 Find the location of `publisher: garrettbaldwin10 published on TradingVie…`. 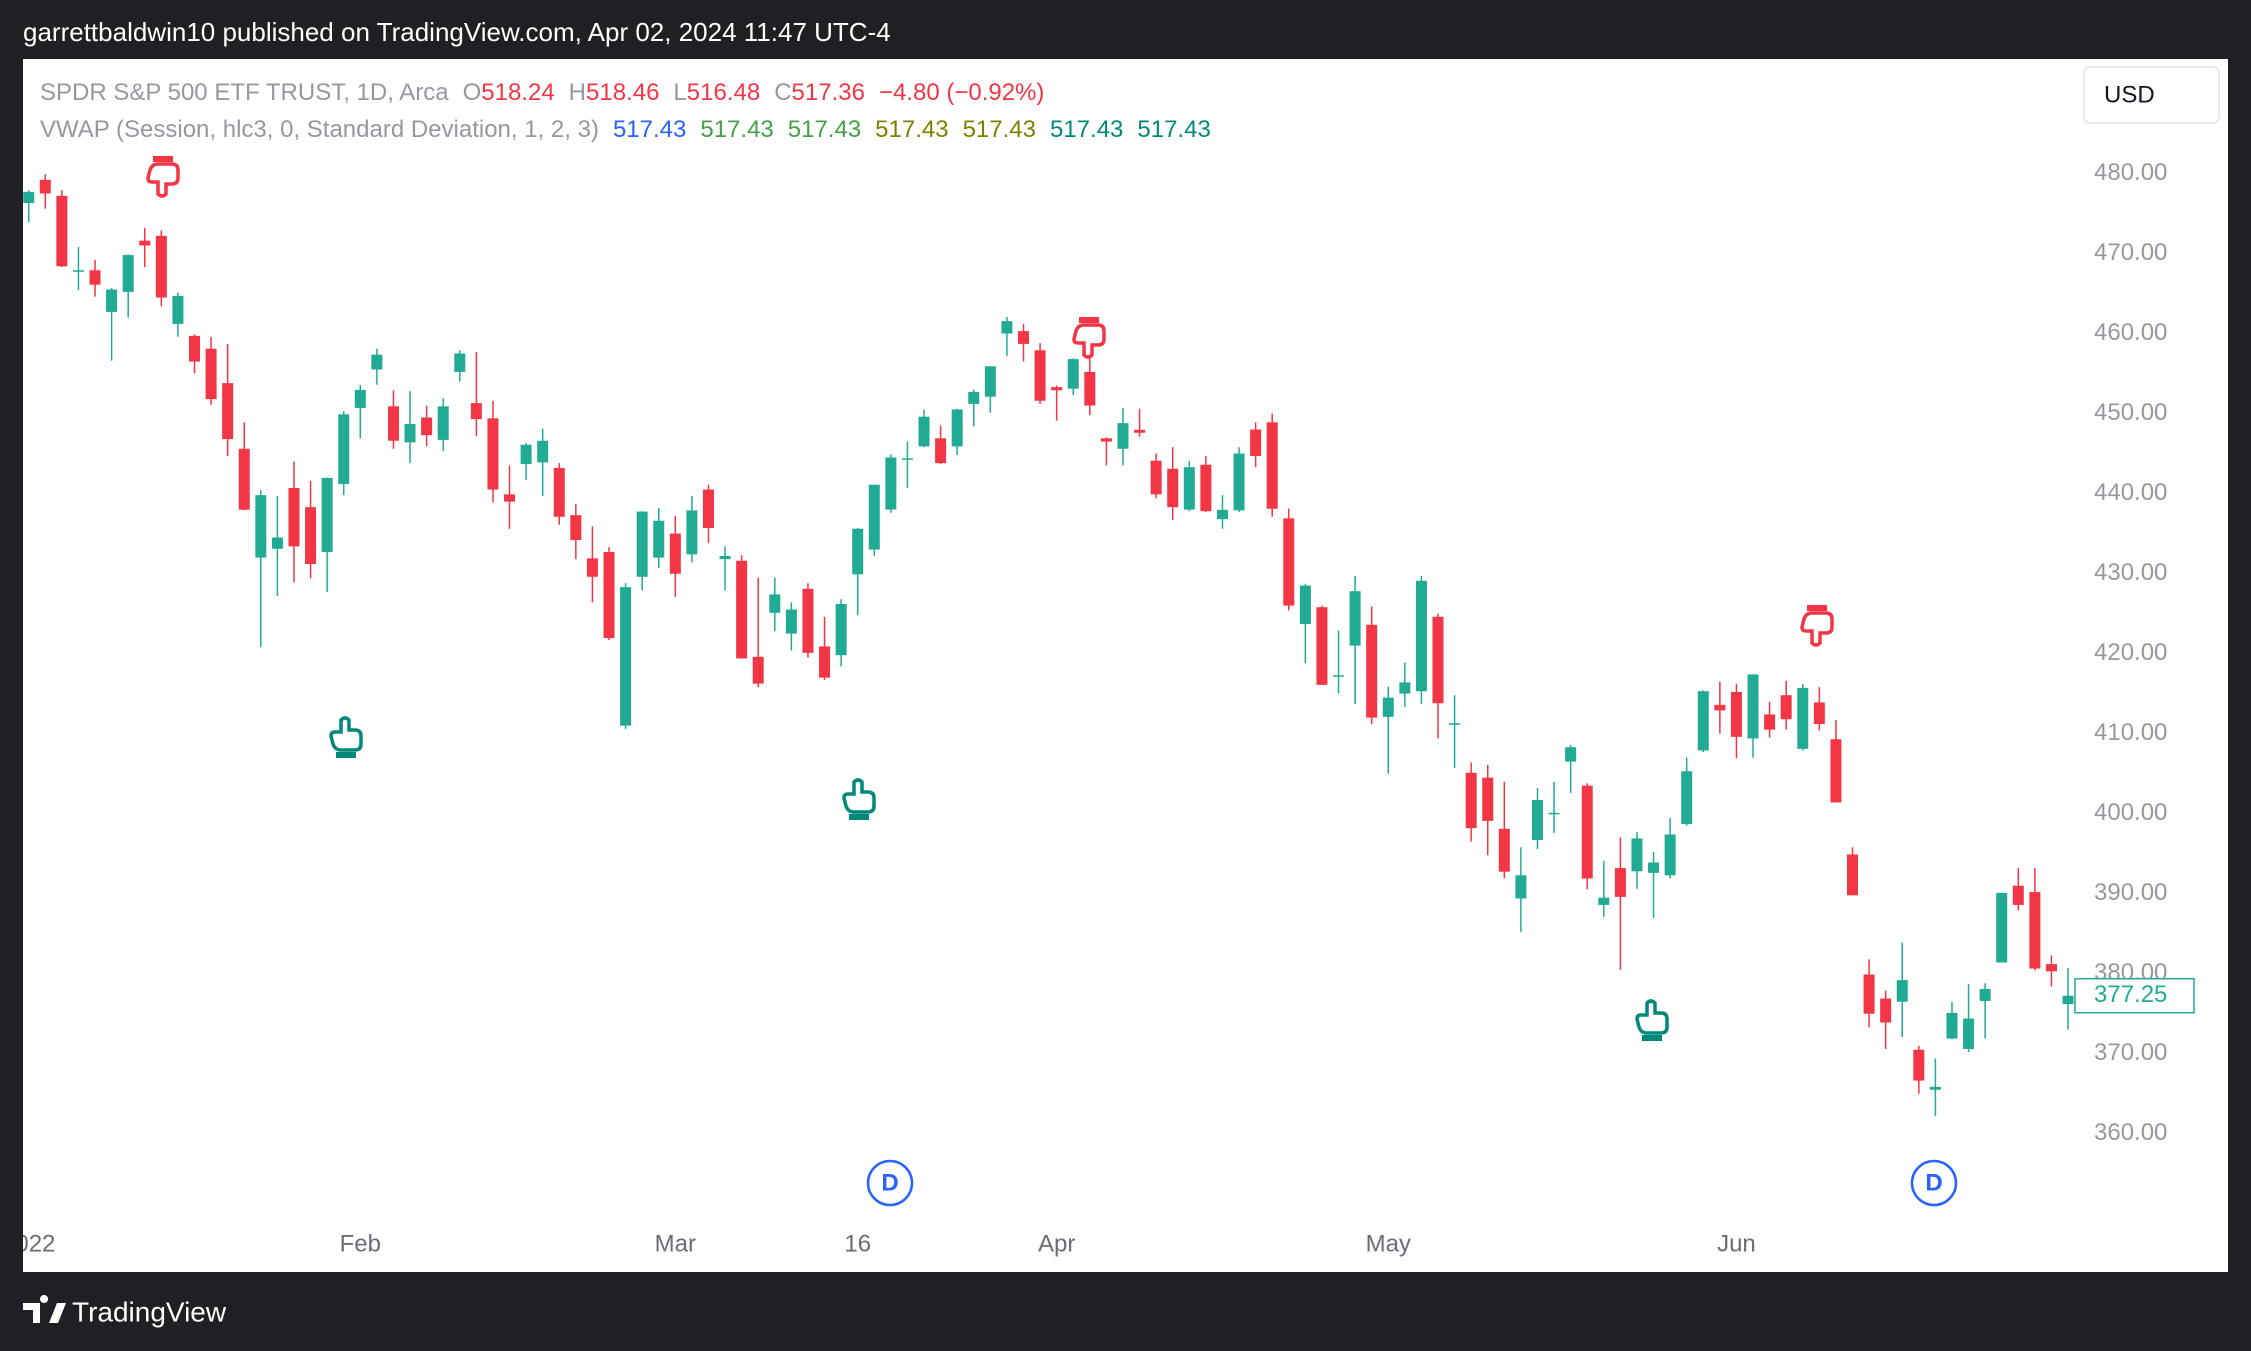

publisher: garrettbaldwin10 published on TradingVie… is located at coordinates (457, 32).